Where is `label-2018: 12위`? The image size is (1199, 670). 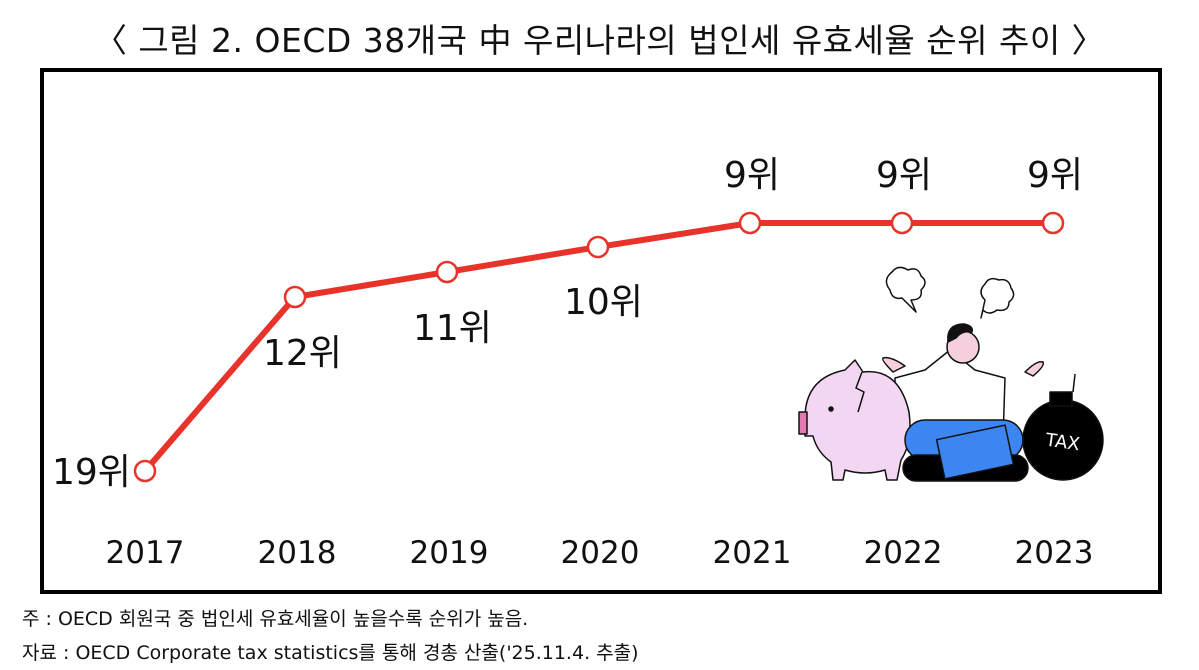
label-2018: 12위 is located at coordinates (302, 353).